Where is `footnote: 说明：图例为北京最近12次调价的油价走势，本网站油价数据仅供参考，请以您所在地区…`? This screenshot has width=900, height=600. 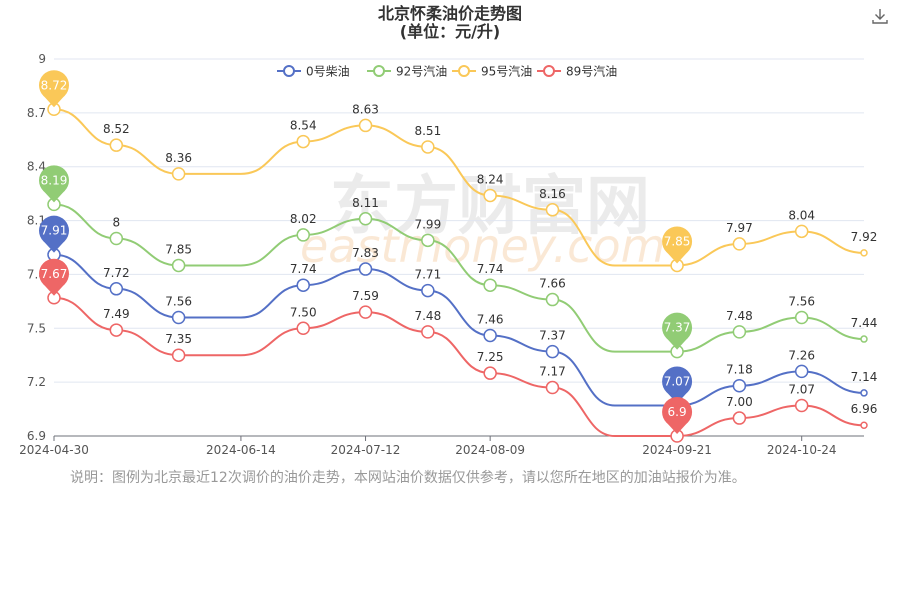
footnote: 说明：图例为北京最近12次调价的油价走势，本网站油价数据仅供参考，请以您所在地区… is located at coordinates (408, 478).